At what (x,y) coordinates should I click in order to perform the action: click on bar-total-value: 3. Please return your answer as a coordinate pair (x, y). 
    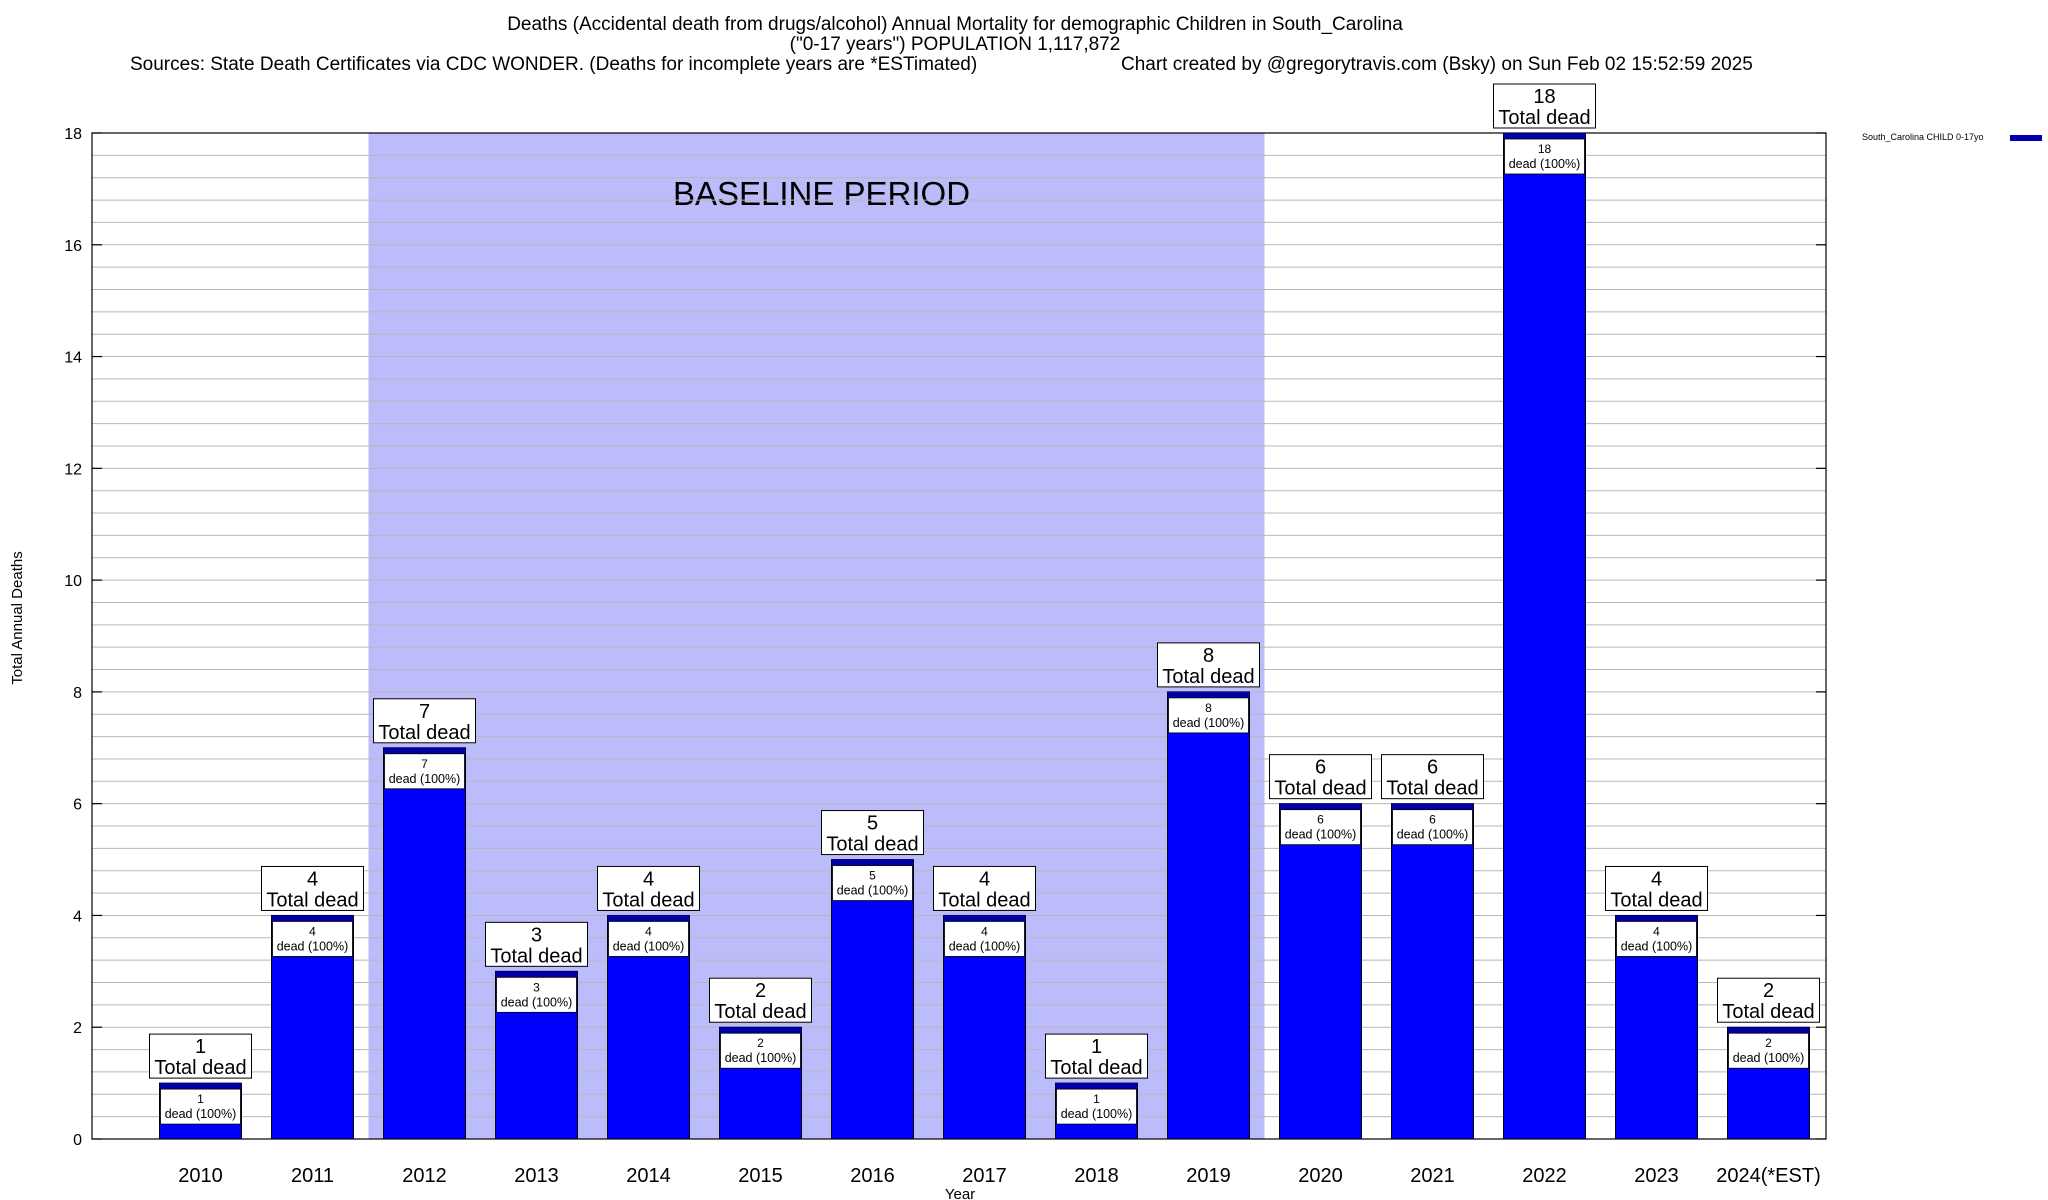
    Looking at the image, I should click on (536, 935).